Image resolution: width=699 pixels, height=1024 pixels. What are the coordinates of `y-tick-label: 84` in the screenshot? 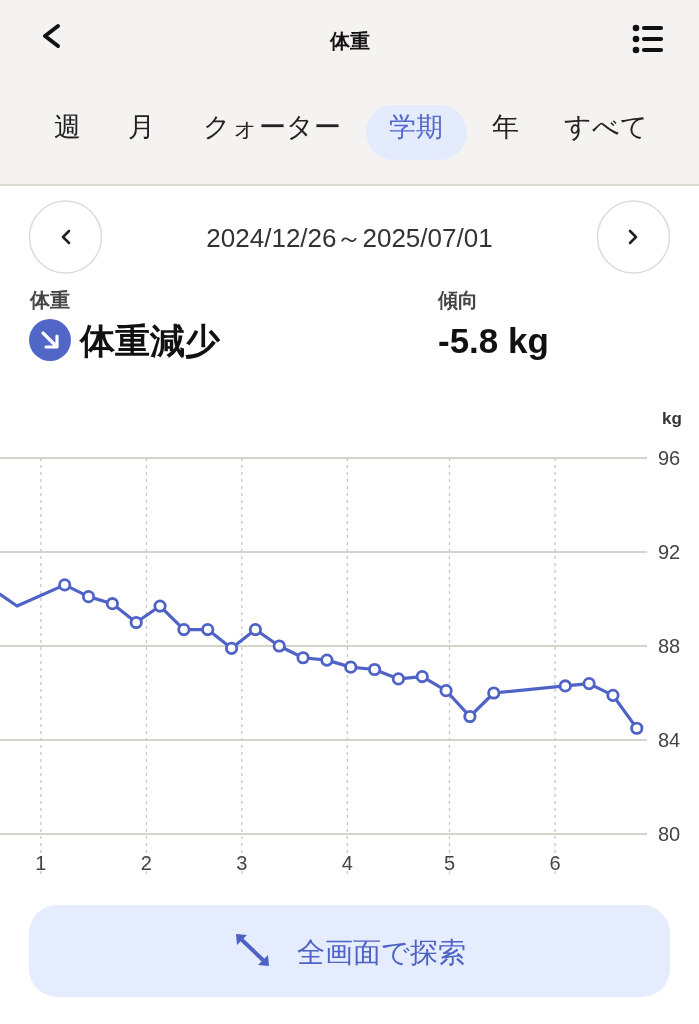 It's located at (669, 740).